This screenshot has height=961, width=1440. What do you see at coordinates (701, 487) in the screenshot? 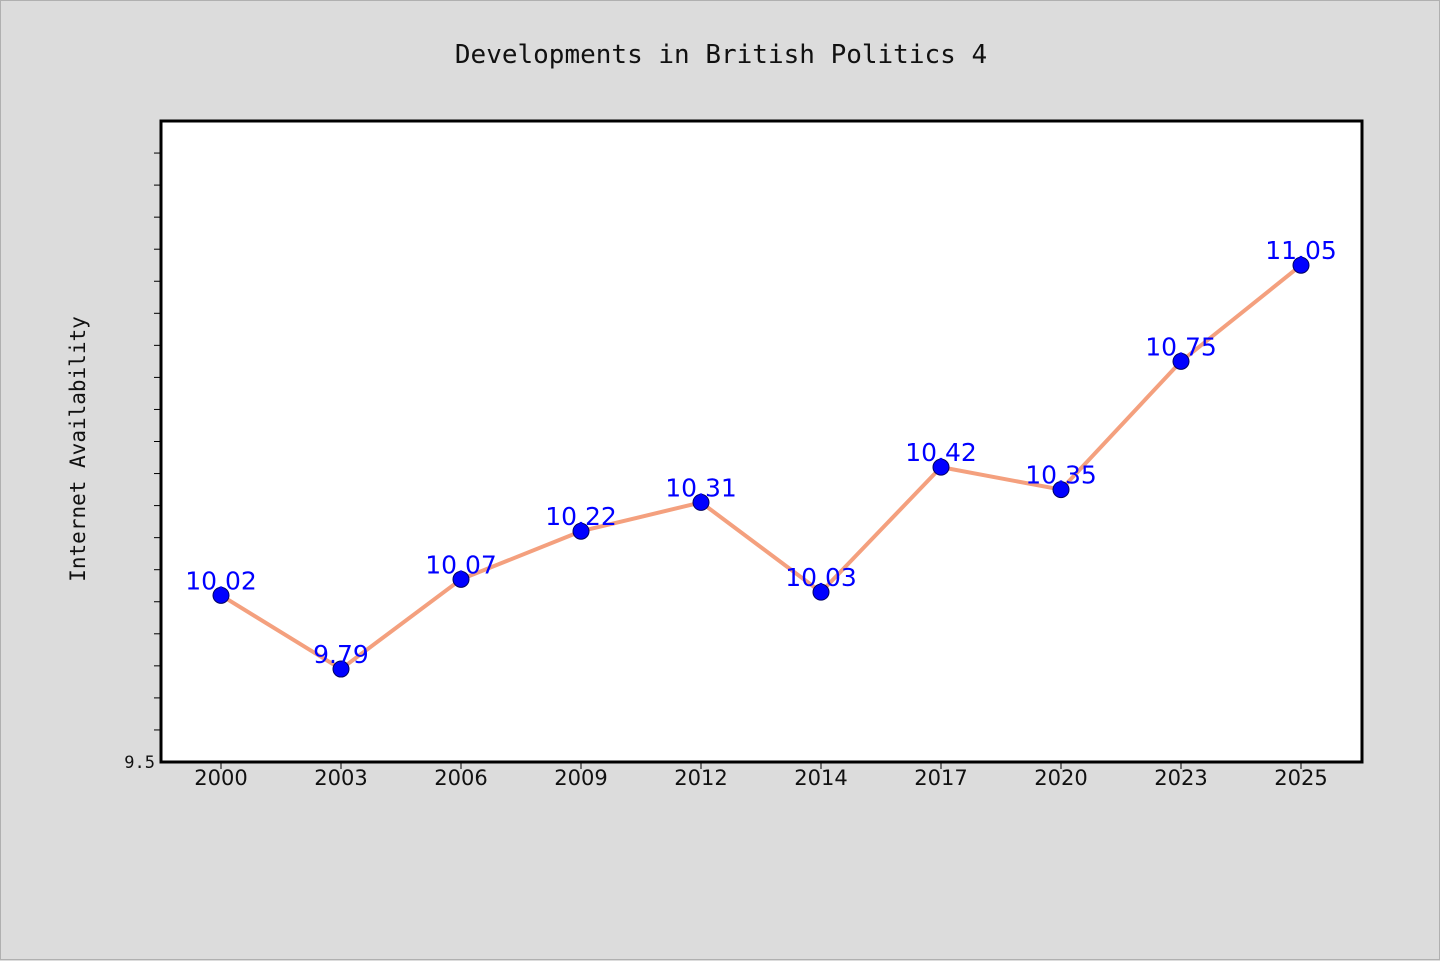
I see `data-label: 10.31` at bounding box center [701, 487].